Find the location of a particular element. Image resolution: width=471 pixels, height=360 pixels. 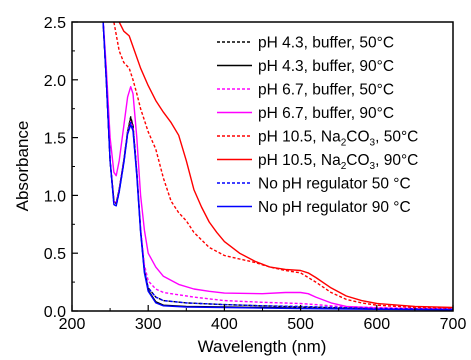

legend-label-part: pH 4.3, buffer, 90°C is located at coordinates (326, 66).